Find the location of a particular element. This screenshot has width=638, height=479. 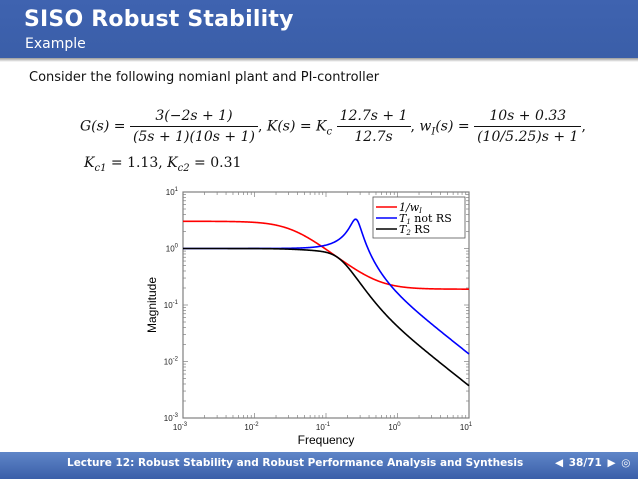

slide-footer is located at coordinates (319, 465).